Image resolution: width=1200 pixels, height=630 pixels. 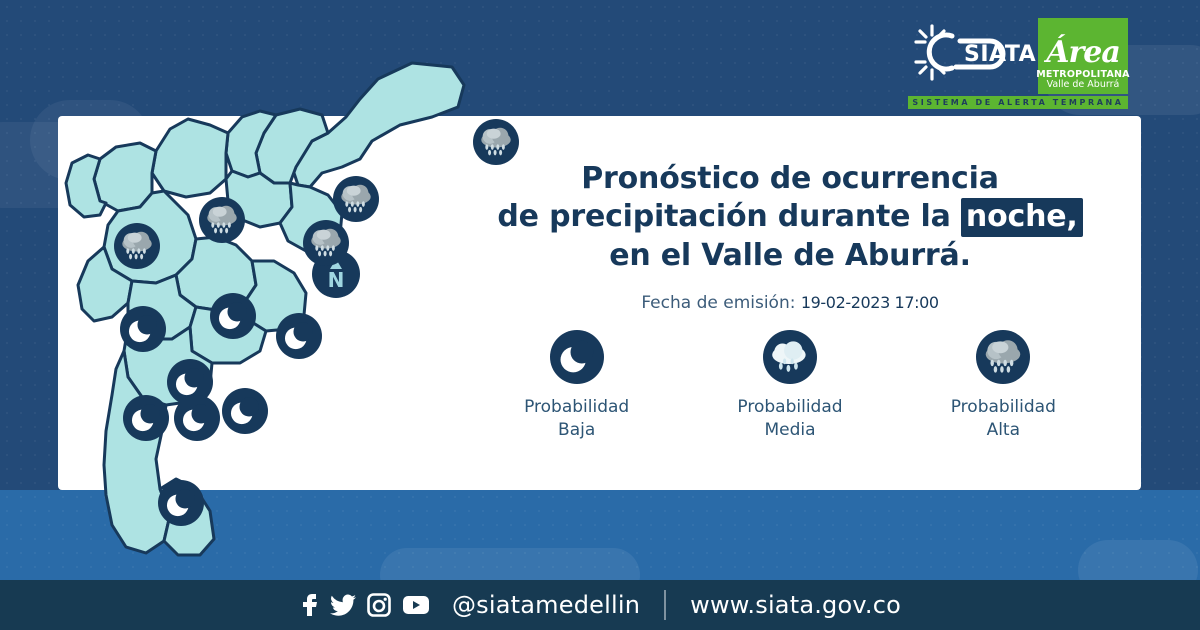 I want to click on legend-label-alta: Probabilidad Alta, so click(x=1003, y=419).